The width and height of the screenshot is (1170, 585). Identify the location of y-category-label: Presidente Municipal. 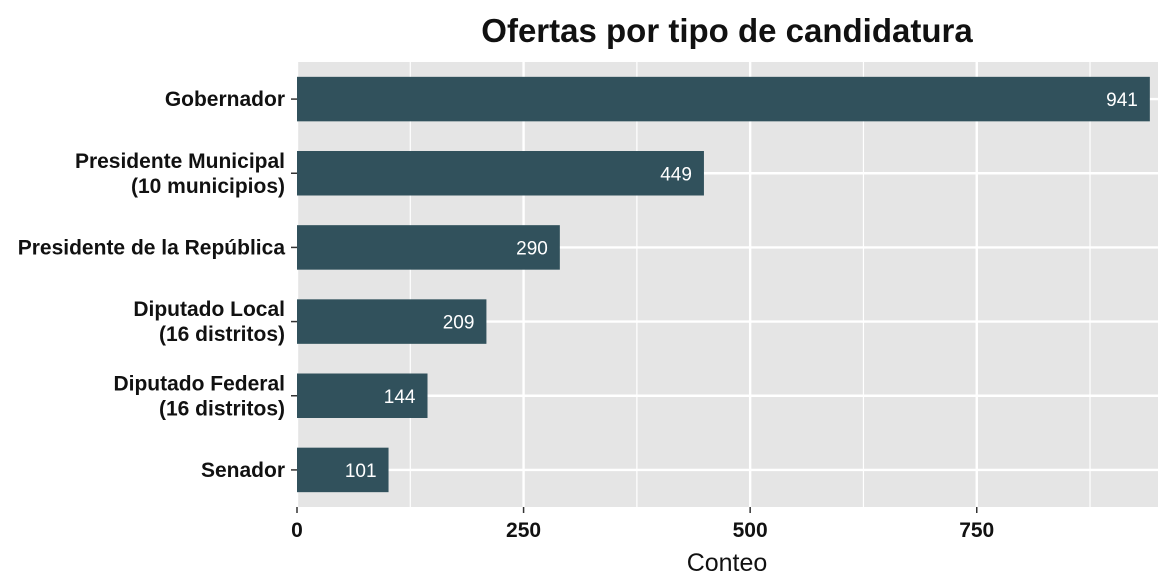
(180, 161).